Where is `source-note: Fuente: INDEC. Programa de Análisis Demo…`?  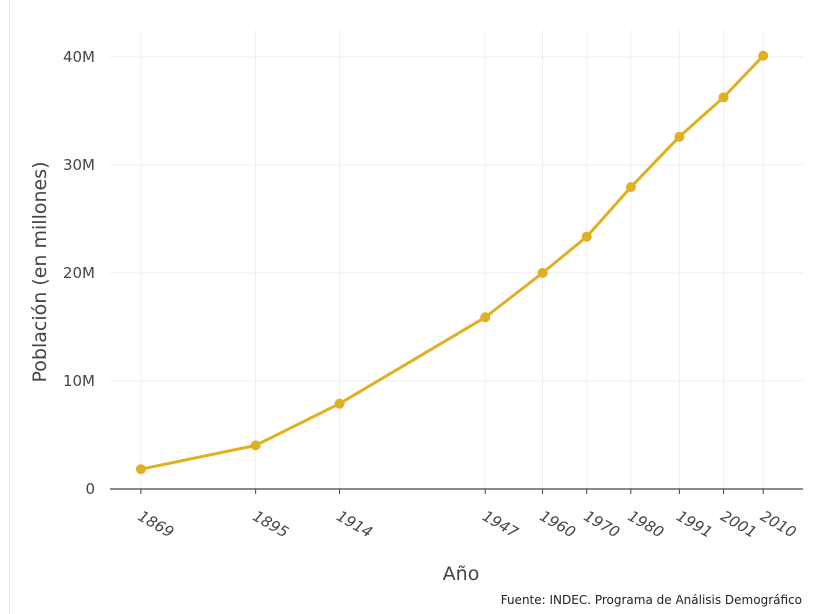
source-note: Fuente: INDEC. Programa de Análisis Demo… is located at coordinates (651, 600).